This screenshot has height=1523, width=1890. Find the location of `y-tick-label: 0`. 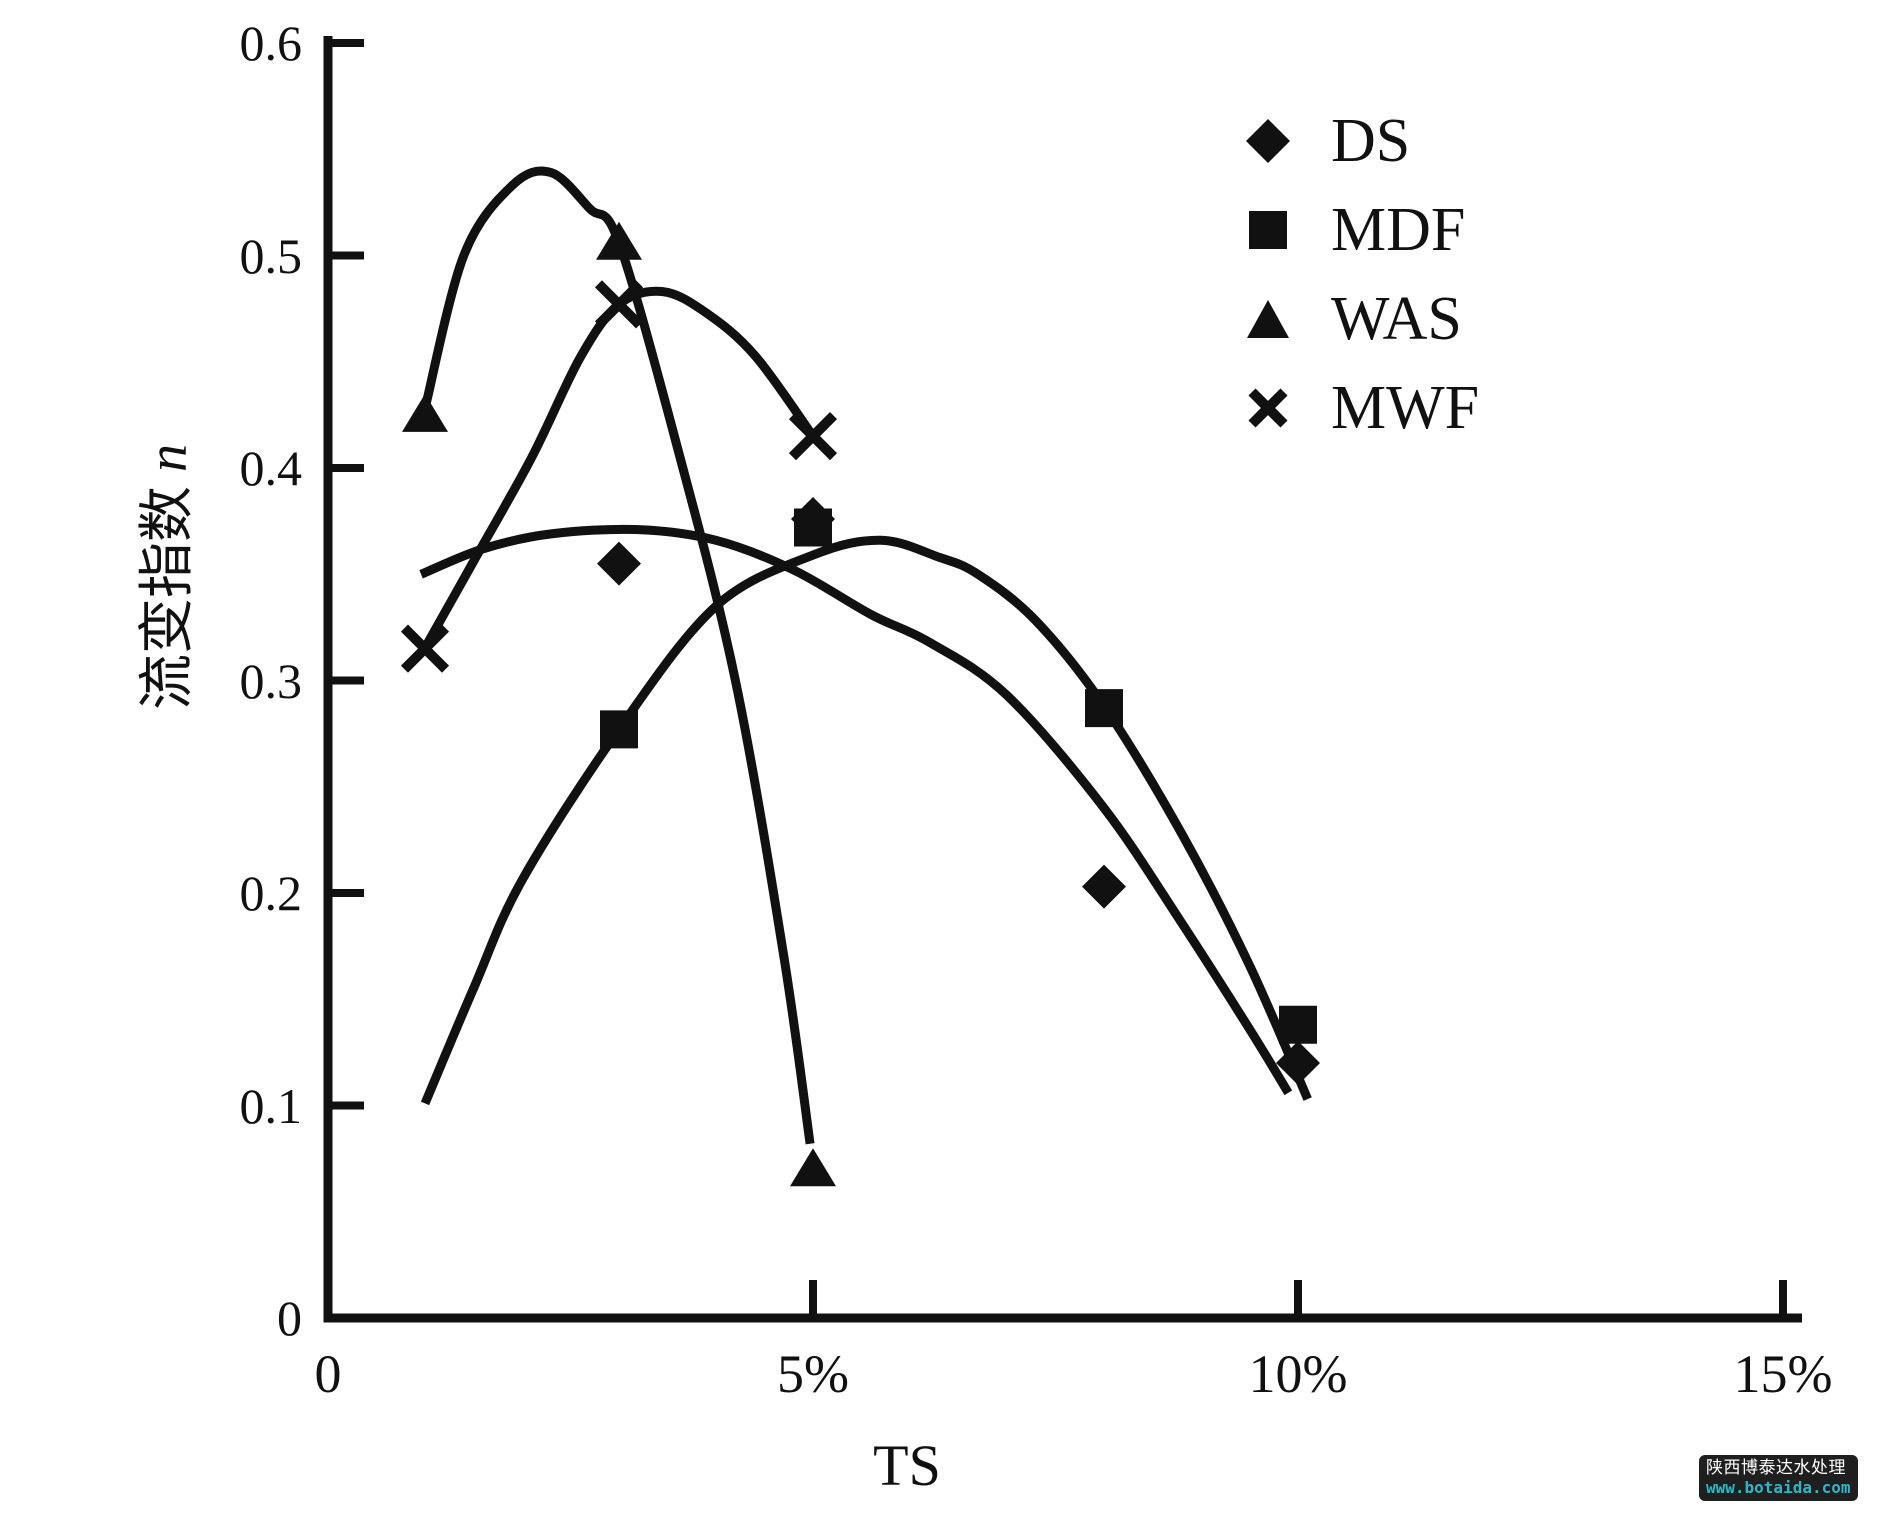

y-tick-label: 0 is located at coordinates (289, 1318).